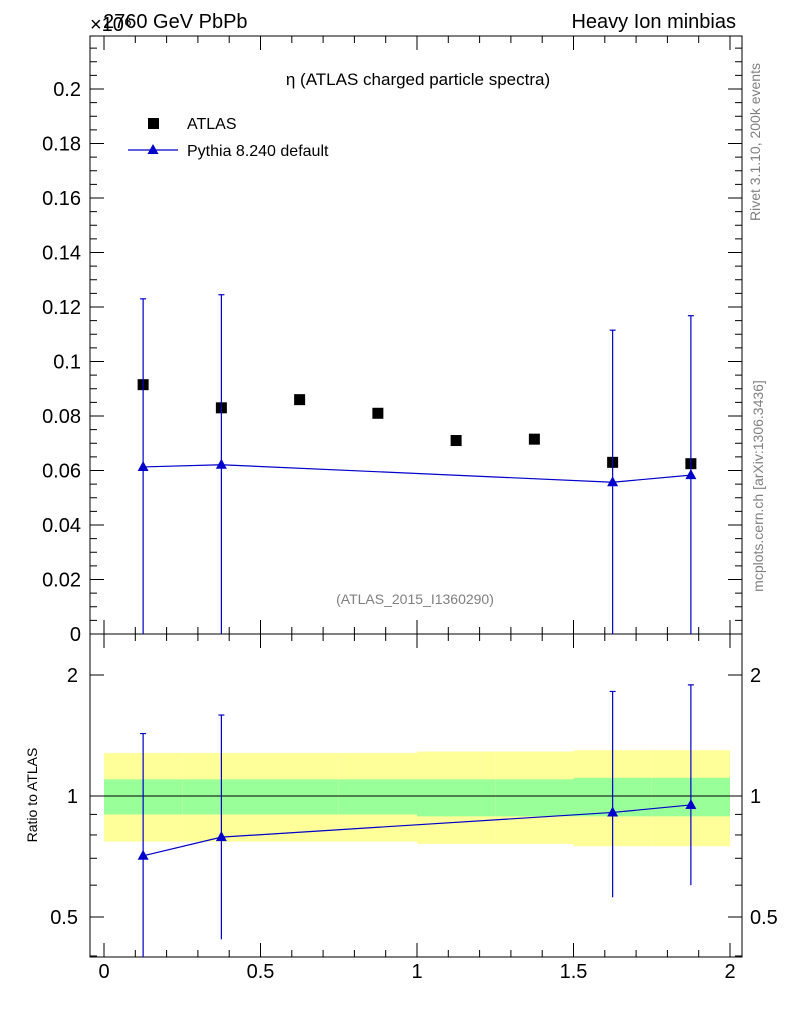  What do you see at coordinates (61, 417) in the screenshot?
I see `y-tick-label: 0.08` at bounding box center [61, 417].